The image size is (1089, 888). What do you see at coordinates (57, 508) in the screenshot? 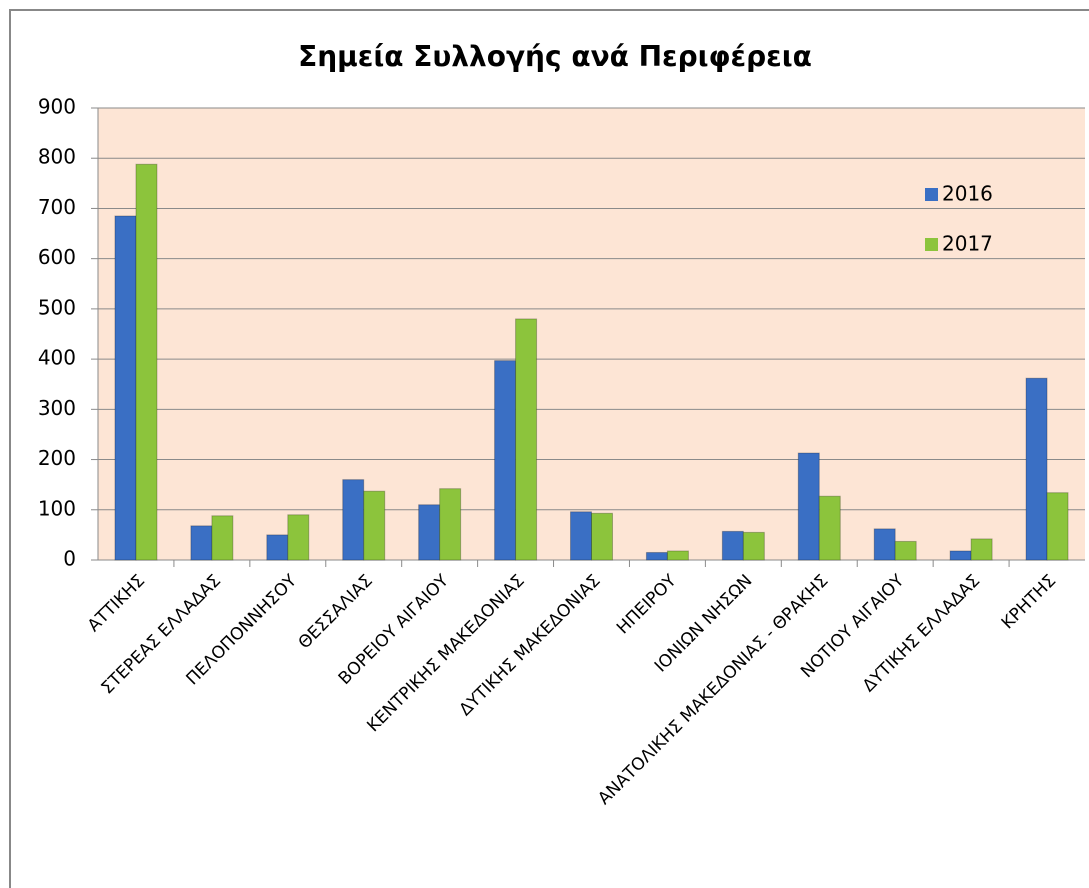
I see `y-tick-label: 100` at bounding box center [57, 508].